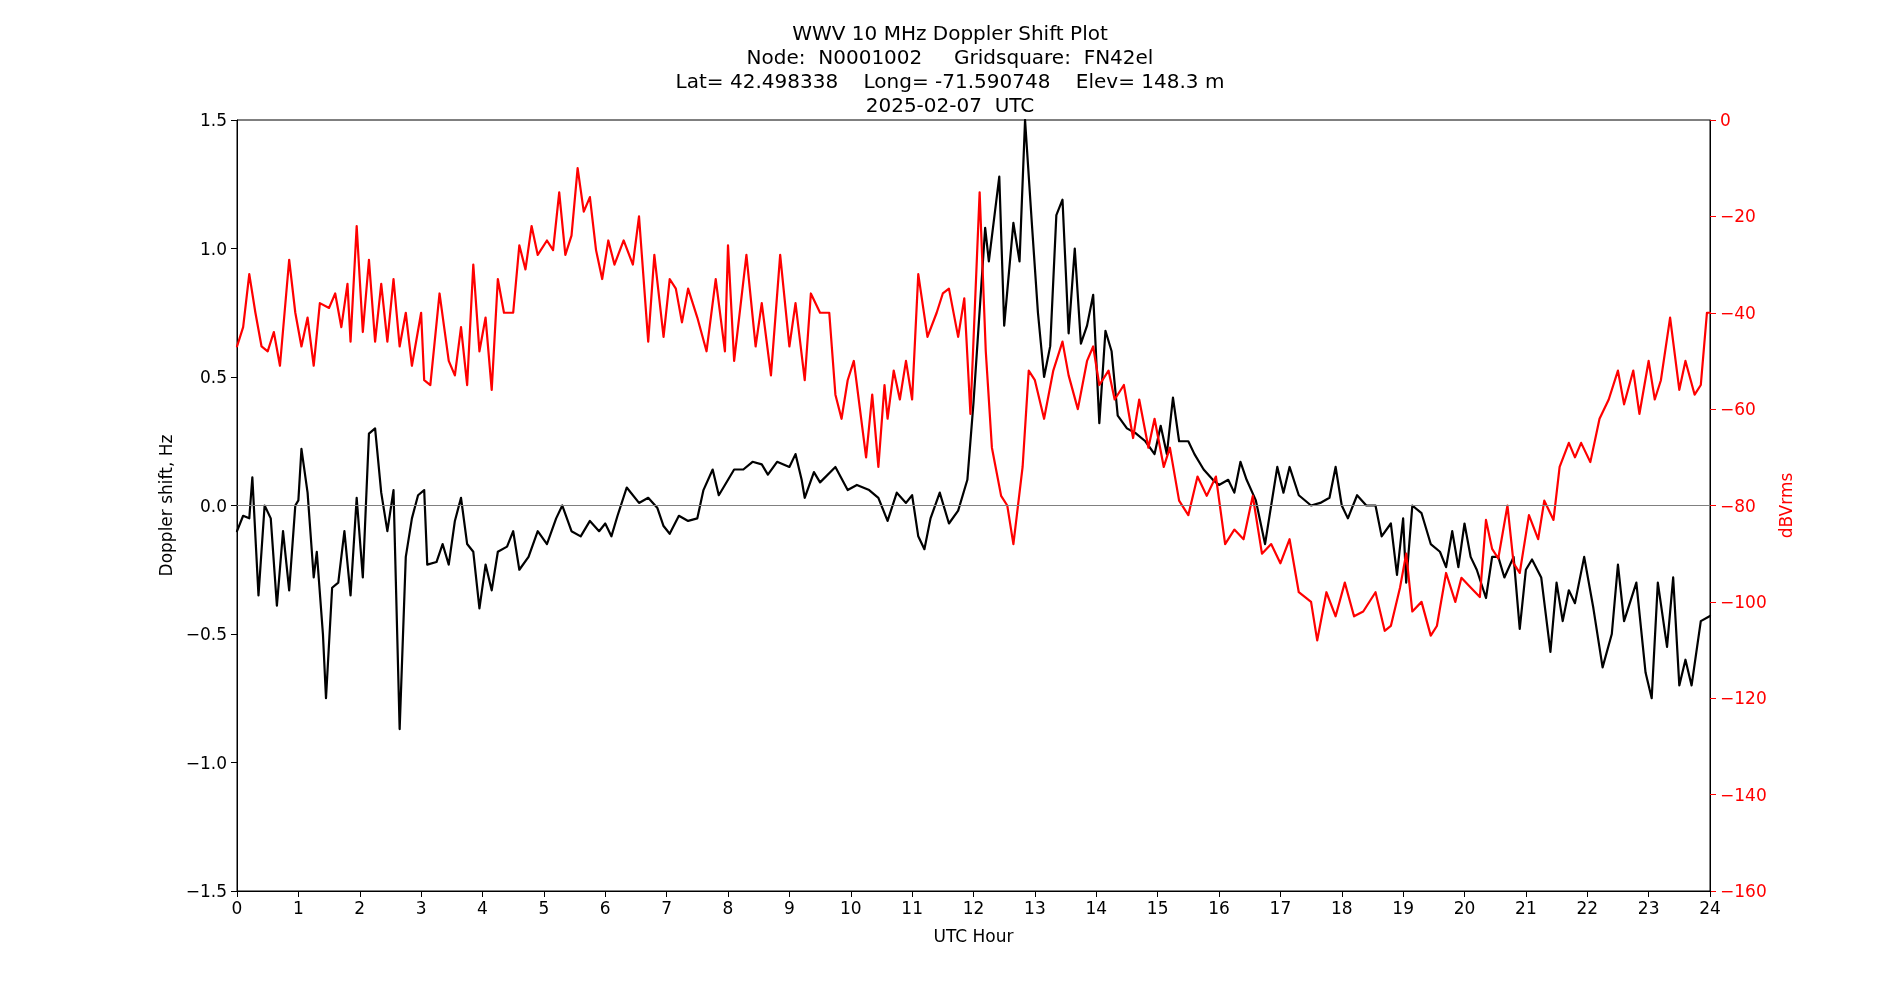  Describe the element at coordinates (1587, 907) in the screenshot. I see `x-tick-label: 22` at that location.